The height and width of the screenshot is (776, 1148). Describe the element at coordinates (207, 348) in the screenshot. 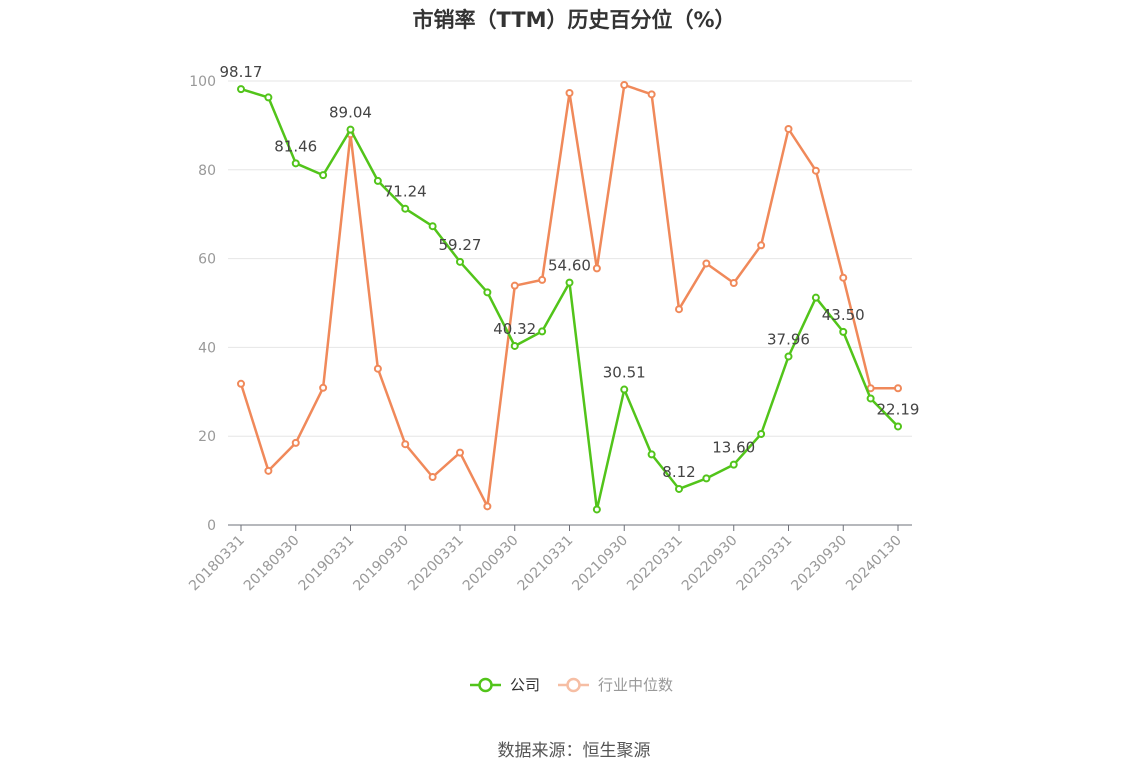

I see `y-tick-label: 40` at that location.